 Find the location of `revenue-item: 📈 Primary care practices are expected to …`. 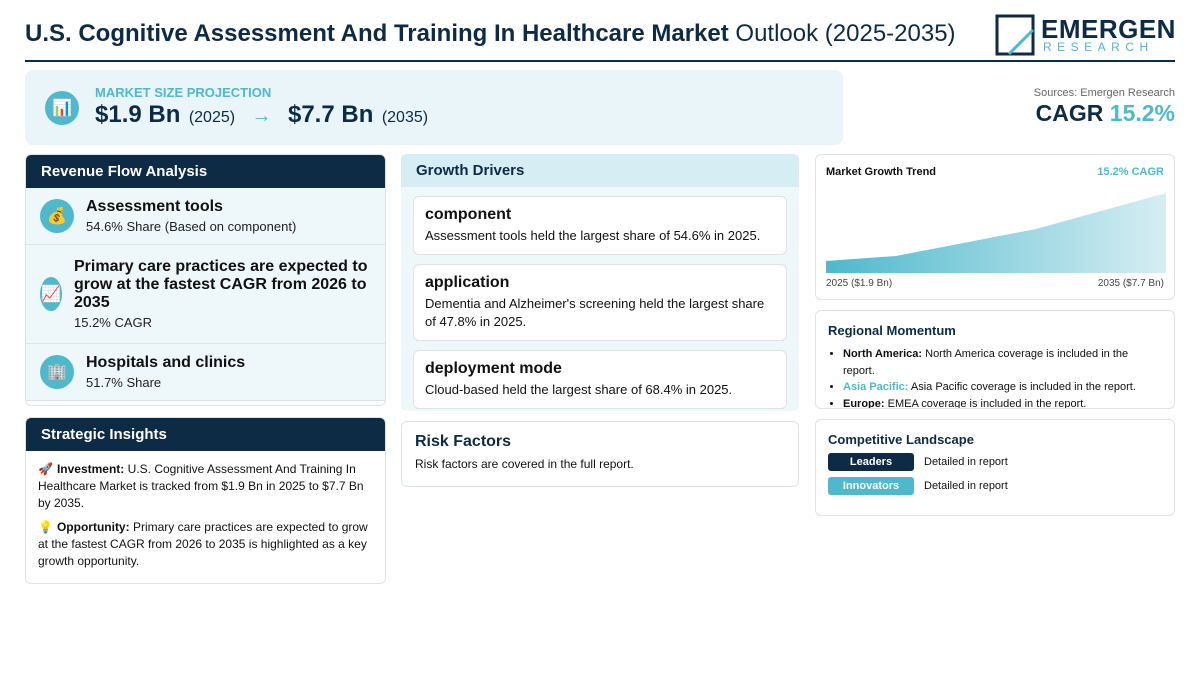

revenue-item: 📈 Primary care practices are expected to … is located at coordinates (205, 294).